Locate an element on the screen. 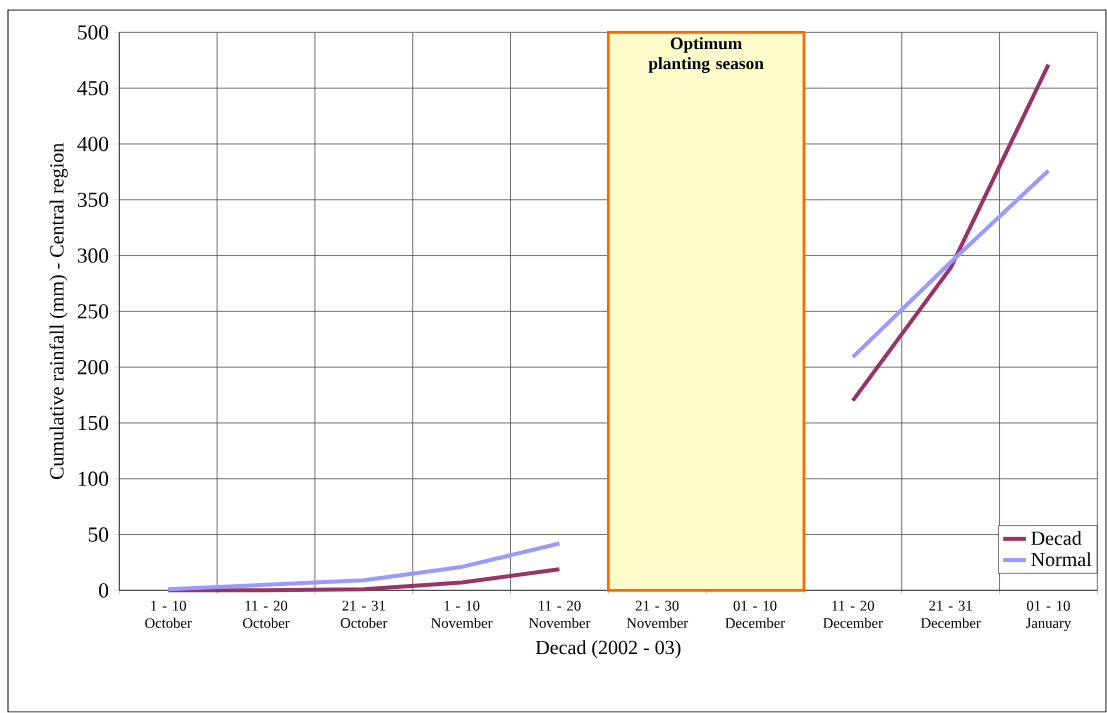  y-tick-label: 500 is located at coordinates (93, 32).